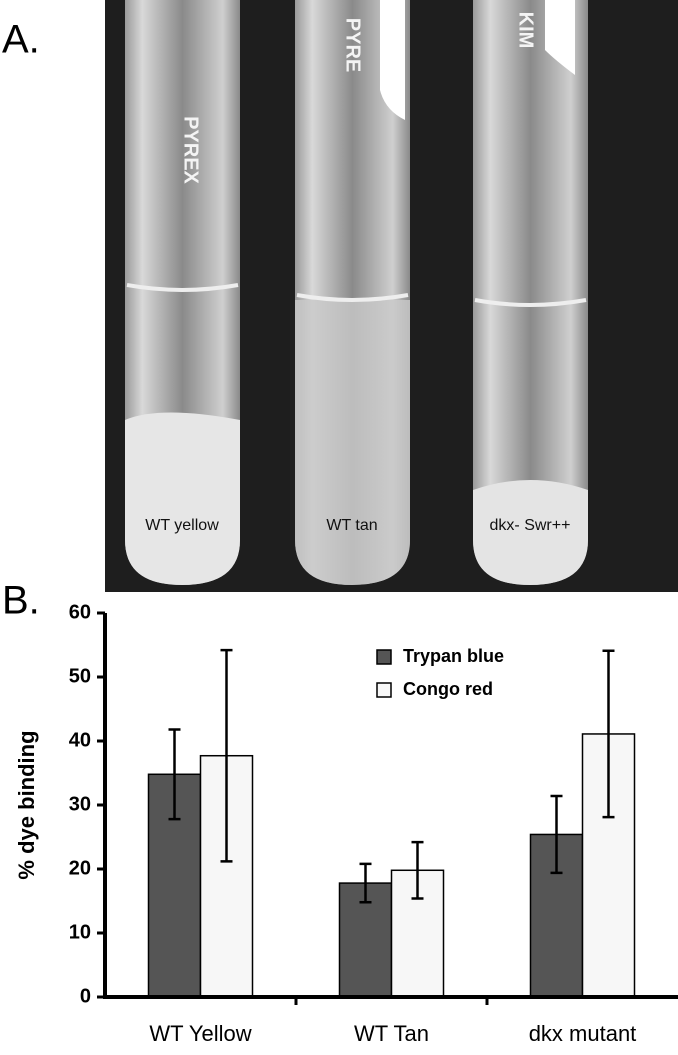  What do you see at coordinates (80, 804) in the screenshot?
I see `y-tick-label: 30` at bounding box center [80, 804].